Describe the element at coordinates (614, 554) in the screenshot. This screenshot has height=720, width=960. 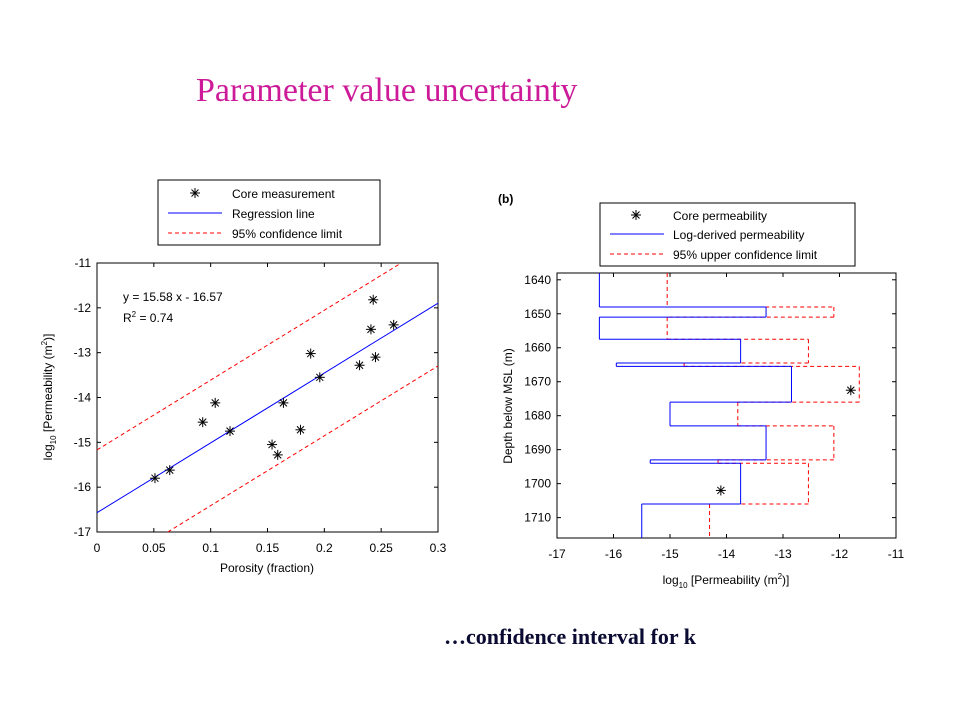
I see `right-xtick-label: -16` at that location.